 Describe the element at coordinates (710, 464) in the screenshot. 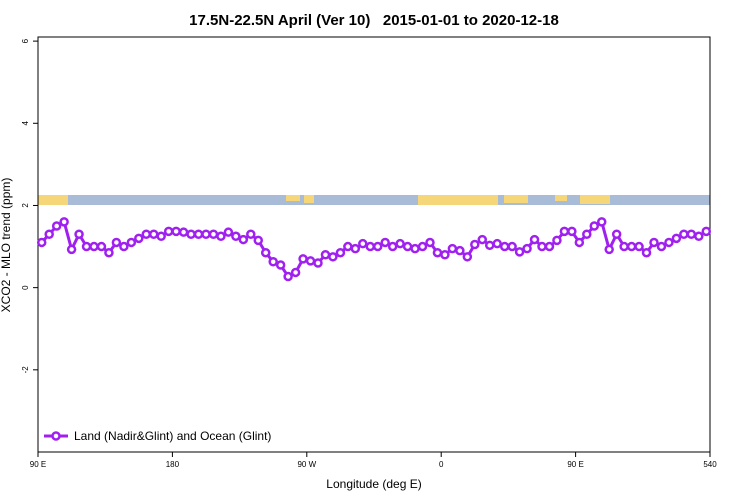

I see `x-tick-label: 540` at that location.